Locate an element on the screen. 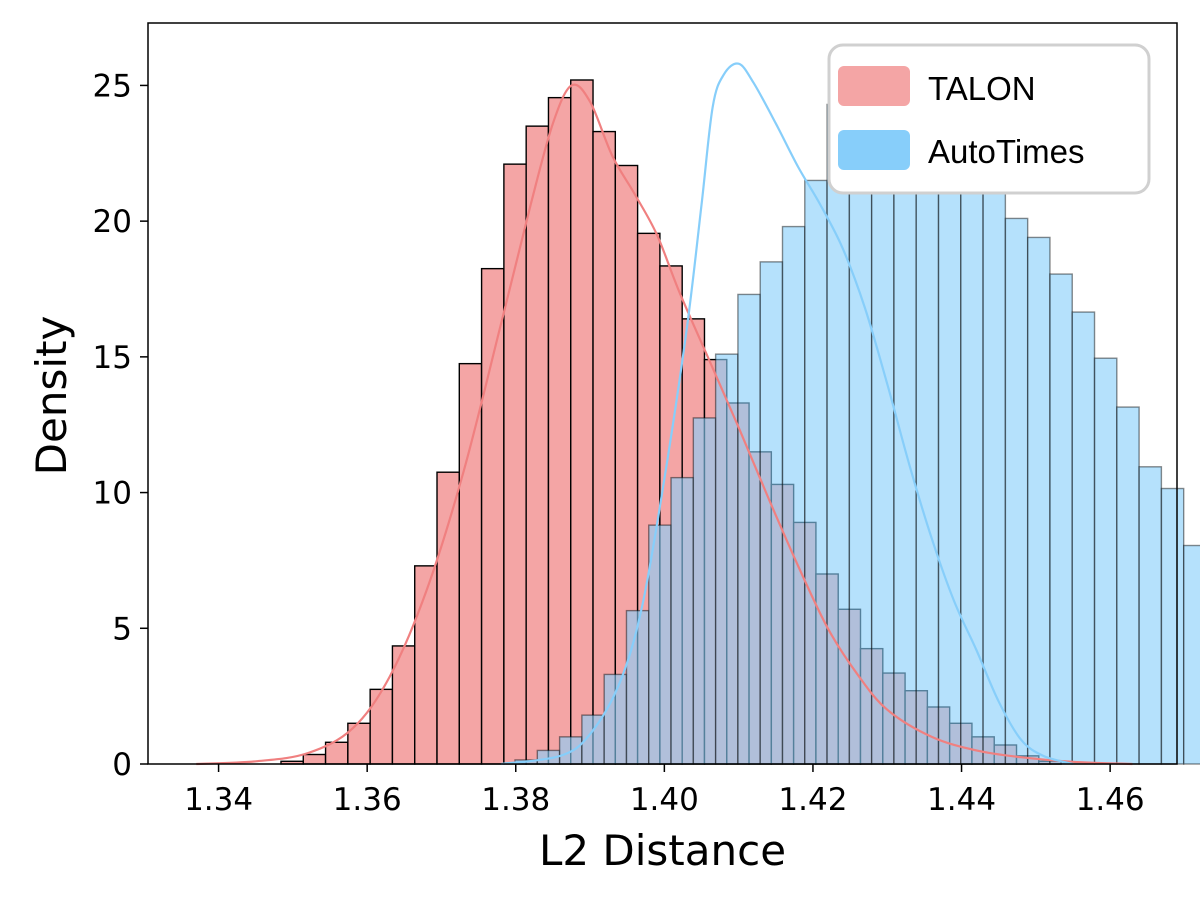 Image resolution: width=1200 pixels, height=901 pixels. x-tick-label: 1.44 is located at coordinates (961, 800).